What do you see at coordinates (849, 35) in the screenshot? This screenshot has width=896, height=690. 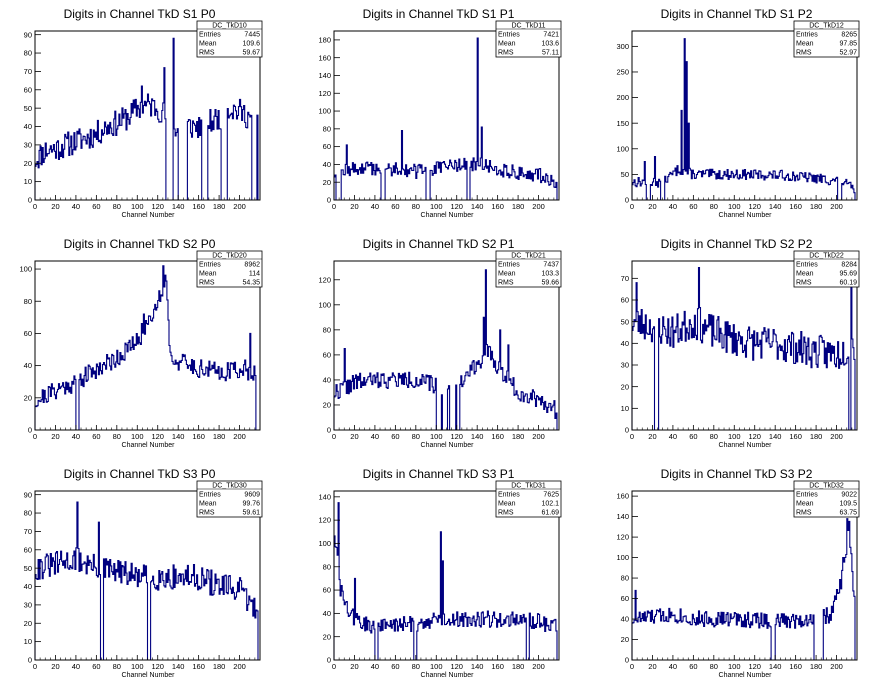 I see `stats-value: 8265` at bounding box center [849, 35].